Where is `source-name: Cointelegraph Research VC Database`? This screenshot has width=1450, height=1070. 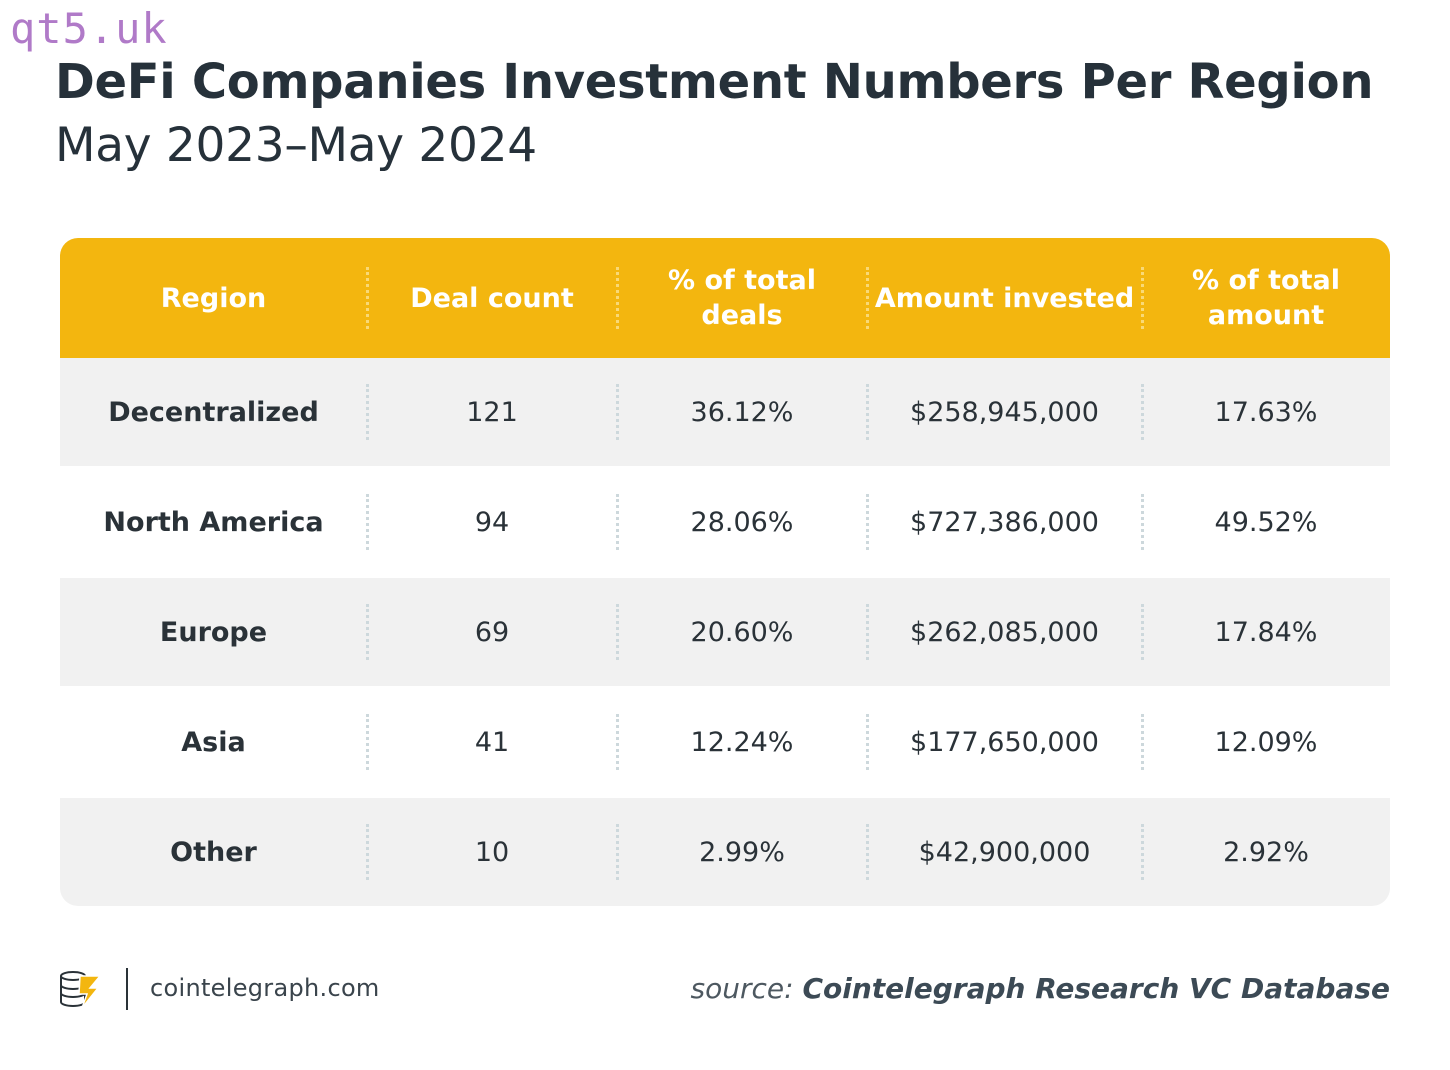 source-name: Cointelegraph Research VC Database is located at coordinates (1096, 988).